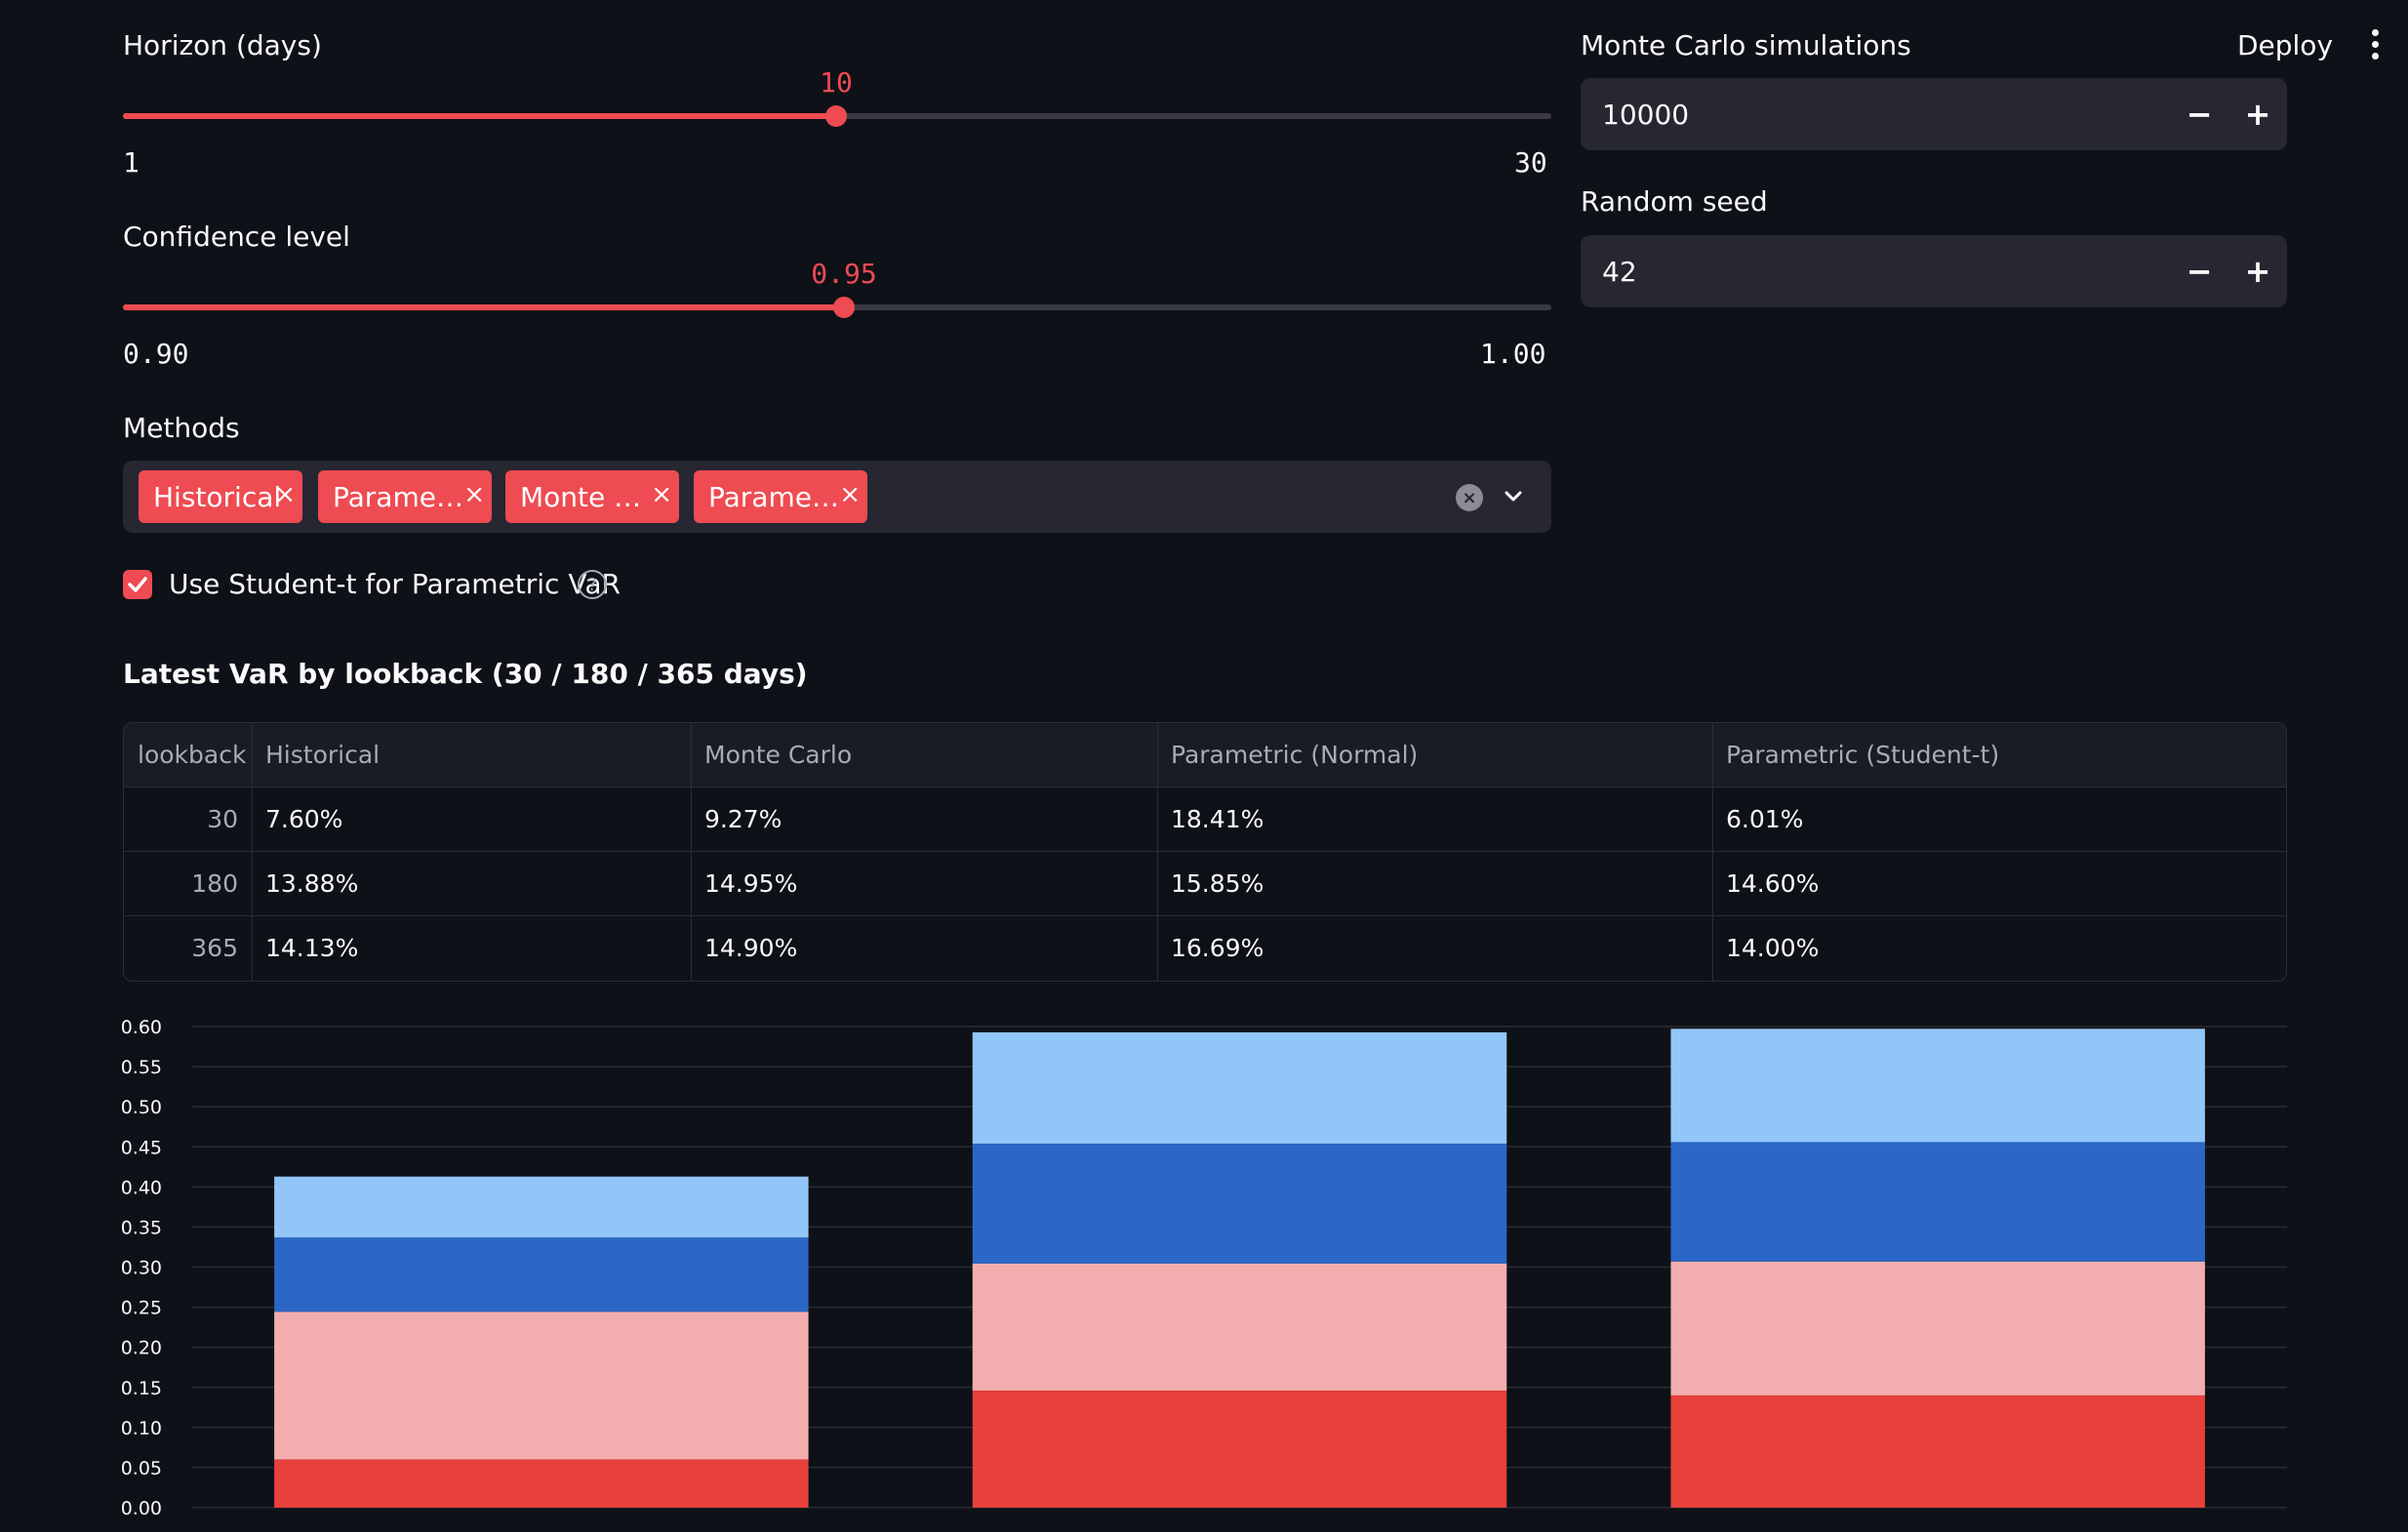  I want to click on y-tick-label: 0.15, so click(142, 1389).